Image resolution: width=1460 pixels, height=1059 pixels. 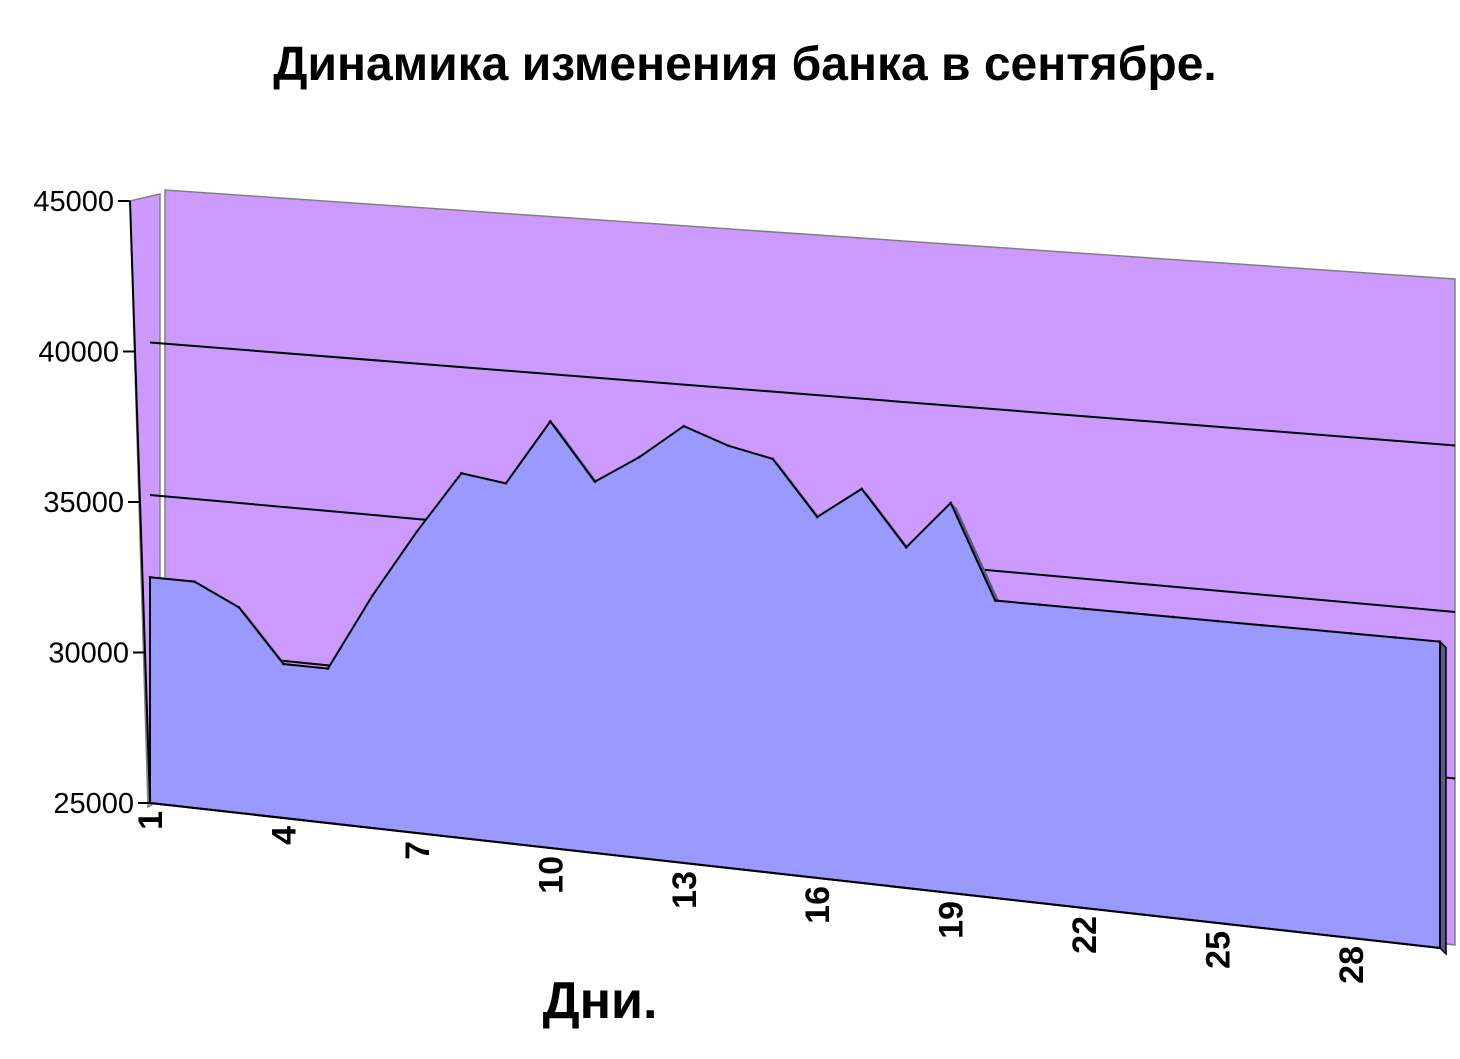 I want to click on y-tick-label: 35000, so click(x=83, y=503).